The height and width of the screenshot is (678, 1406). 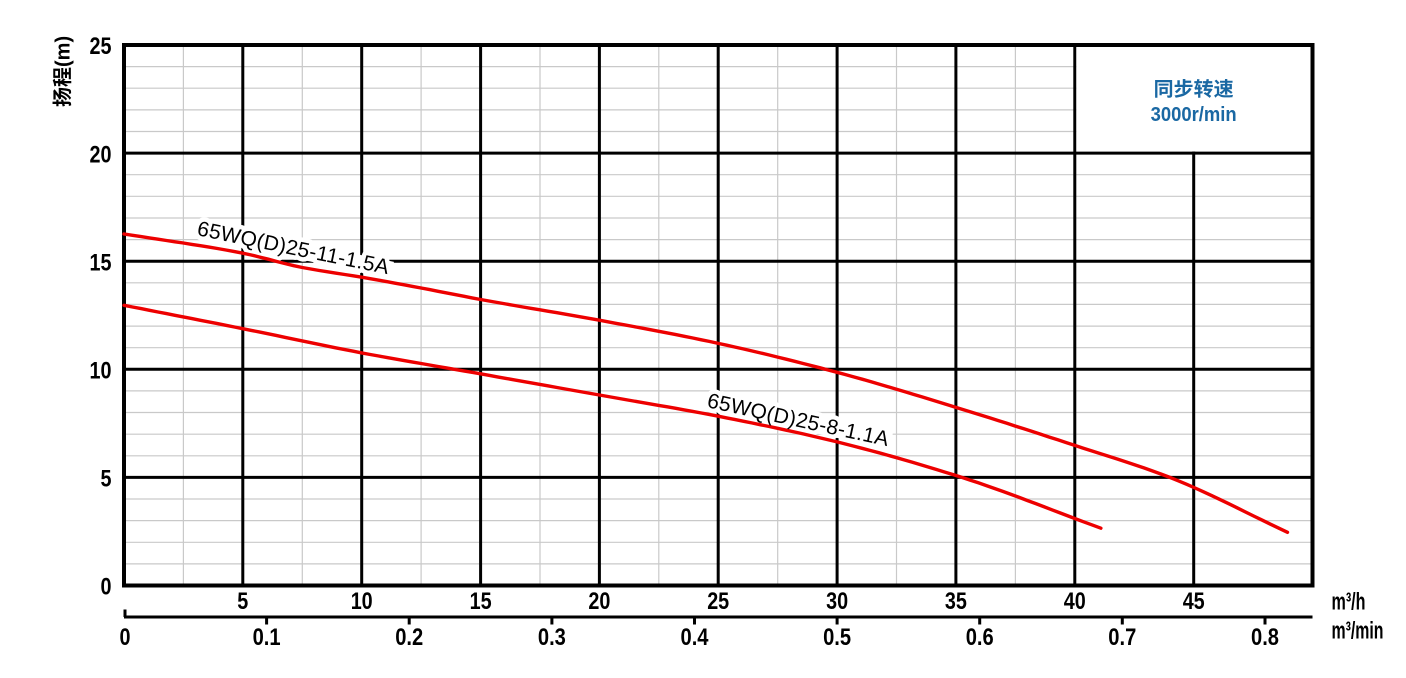 I want to click on svg-text: (m), so click(x=64, y=51).